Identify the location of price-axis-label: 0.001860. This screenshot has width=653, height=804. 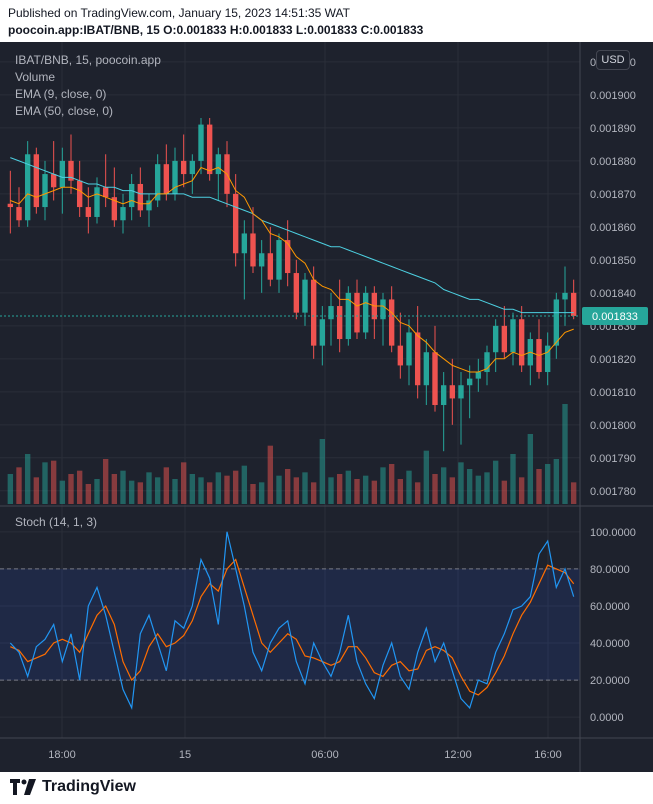
(613, 228).